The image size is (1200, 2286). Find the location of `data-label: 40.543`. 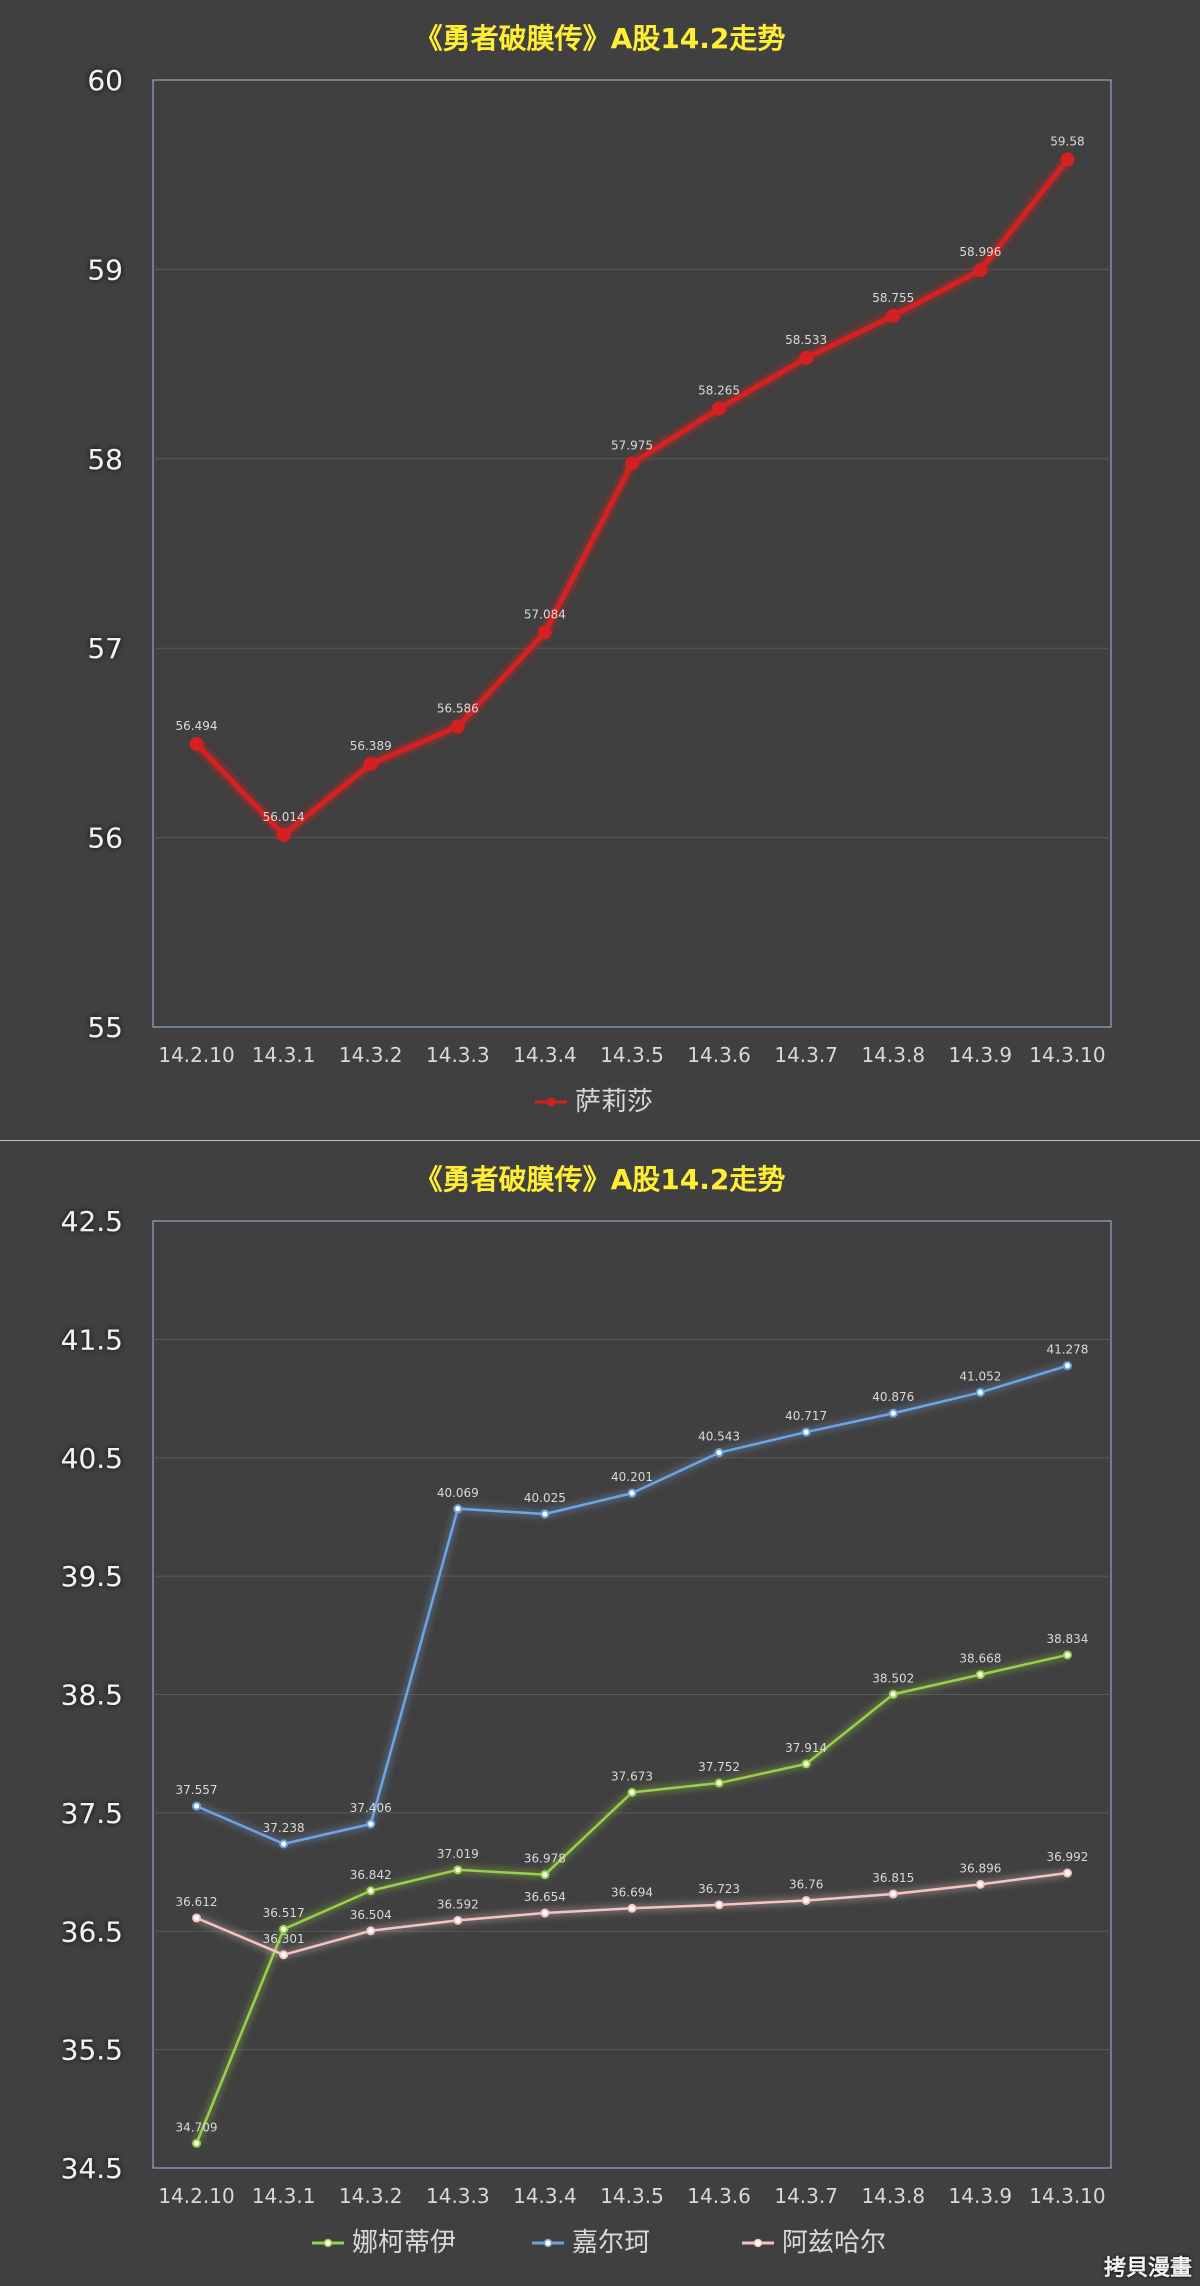

data-label: 40.543 is located at coordinates (719, 1437).